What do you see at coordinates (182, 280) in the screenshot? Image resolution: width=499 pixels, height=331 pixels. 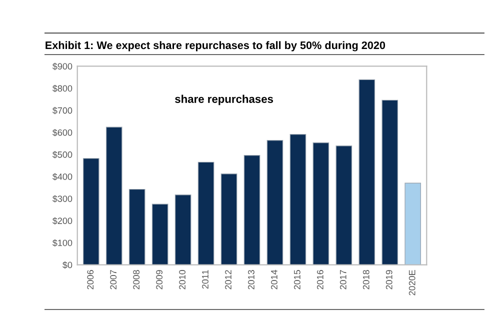 I see `x-tick-label: 2010` at bounding box center [182, 280].